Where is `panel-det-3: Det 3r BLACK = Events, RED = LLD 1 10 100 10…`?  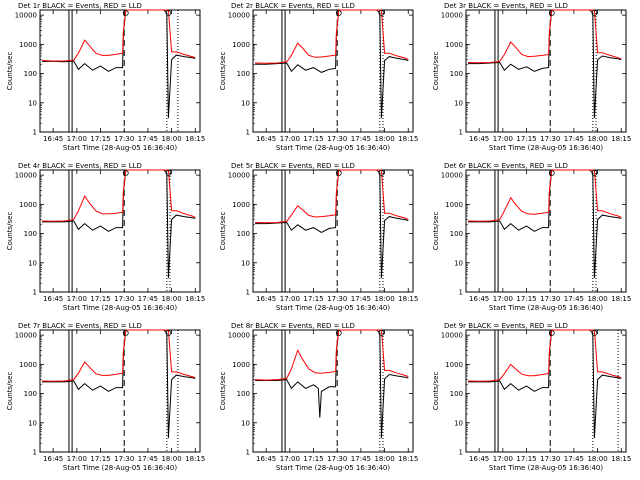 panel-det-3: Det 3r BLACK = Events, RED = LLD 1 10 100 10… is located at coordinates (531, 77).